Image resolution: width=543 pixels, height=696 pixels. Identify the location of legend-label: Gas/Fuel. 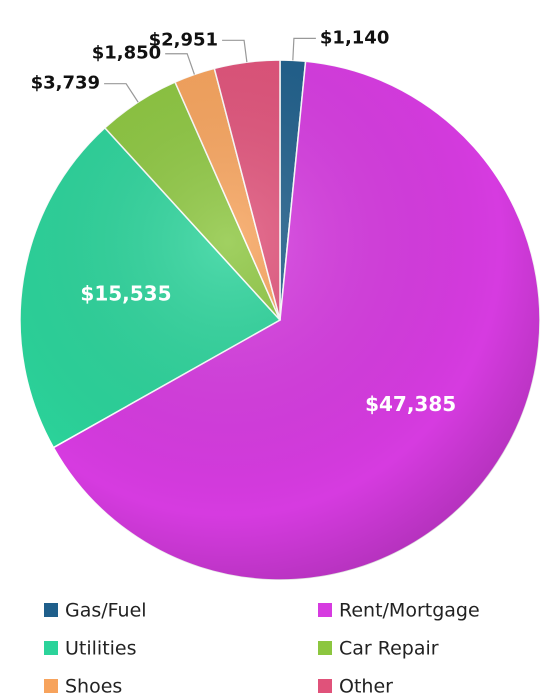
(106, 611).